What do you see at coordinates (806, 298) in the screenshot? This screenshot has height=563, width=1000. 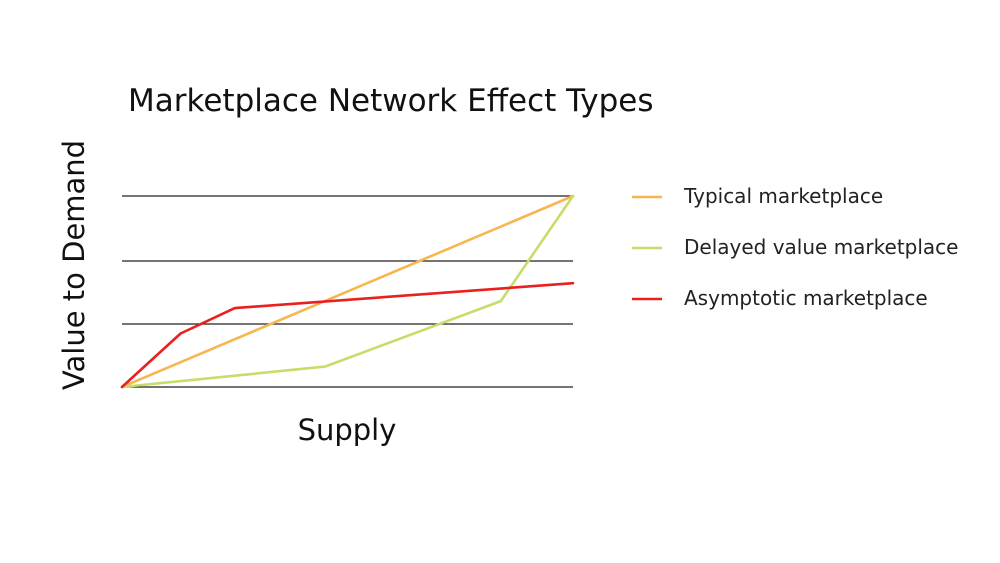 I see `legend-label-asymptotic-marketplace: Asymptotic marketplace` at bounding box center [806, 298].